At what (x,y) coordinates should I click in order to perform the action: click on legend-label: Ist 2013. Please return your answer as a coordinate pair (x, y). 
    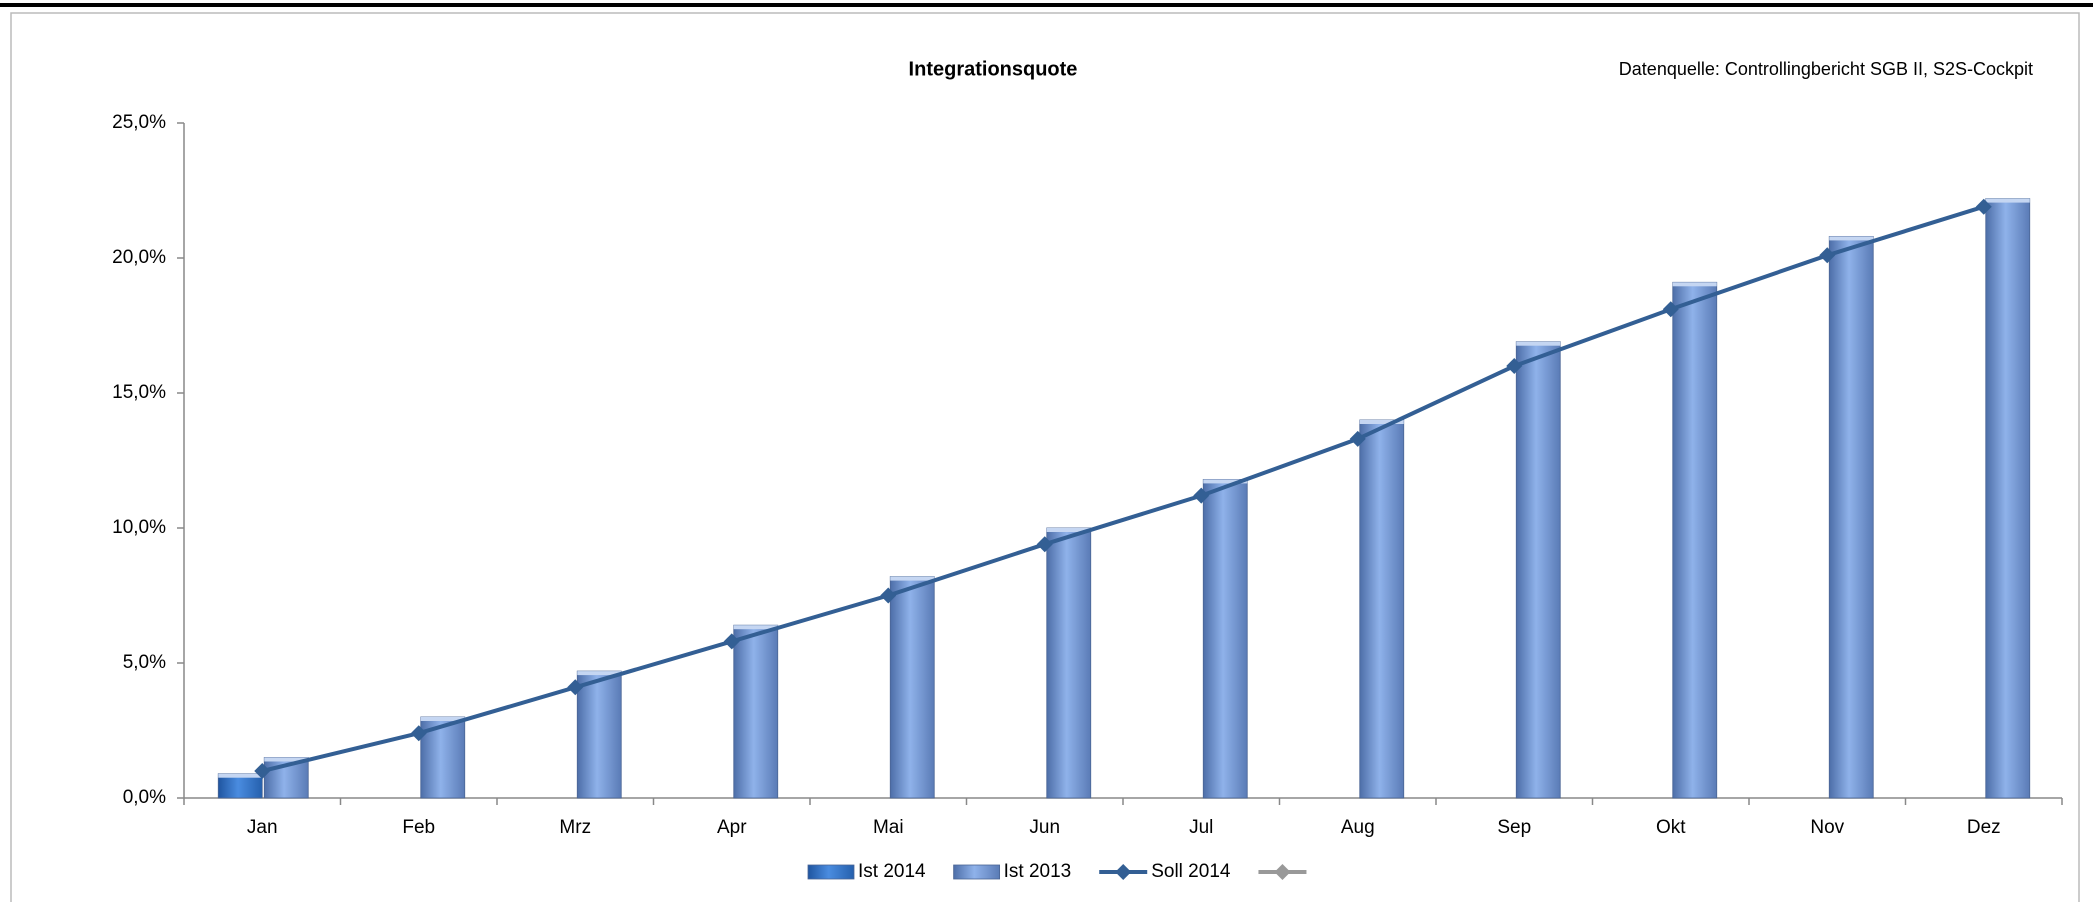
    Looking at the image, I should click on (1038, 871).